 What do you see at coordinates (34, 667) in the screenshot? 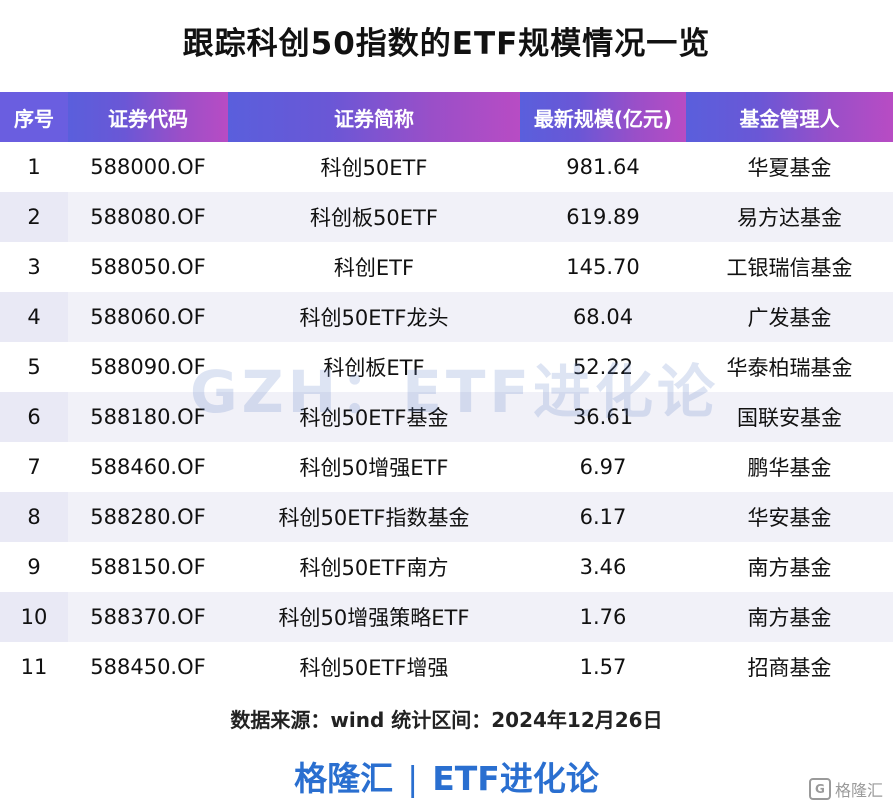
I see `cell-no: 11` at bounding box center [34, 667].